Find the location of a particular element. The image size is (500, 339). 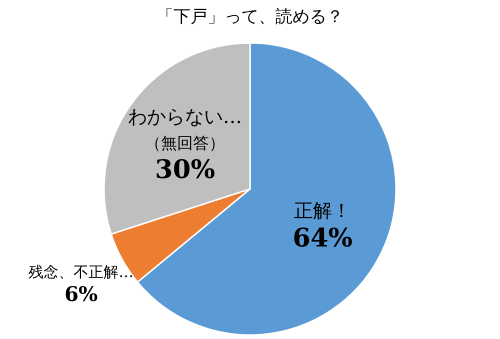

data-label: 64% is located at coordinates (322, 239).